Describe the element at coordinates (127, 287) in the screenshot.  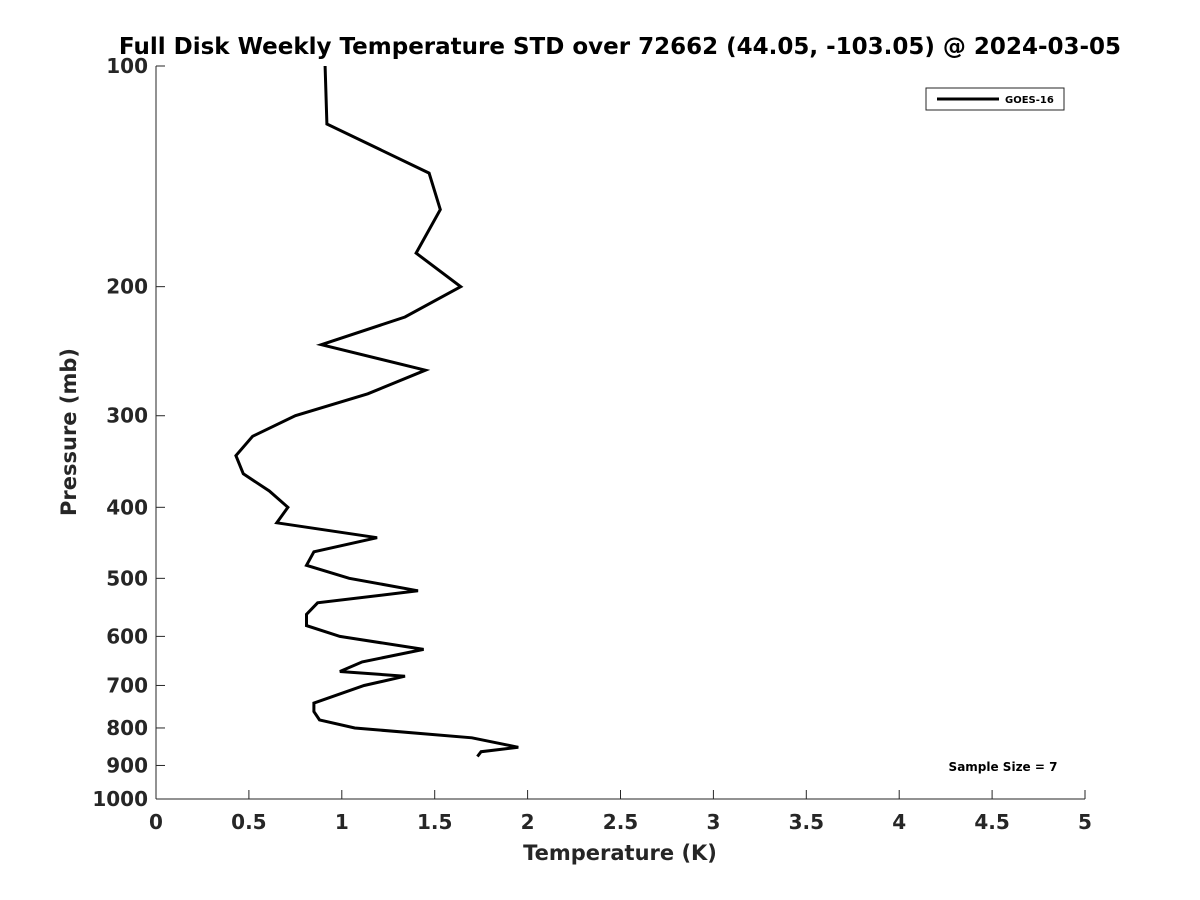
I see `y-tick-label: 200` at that location.